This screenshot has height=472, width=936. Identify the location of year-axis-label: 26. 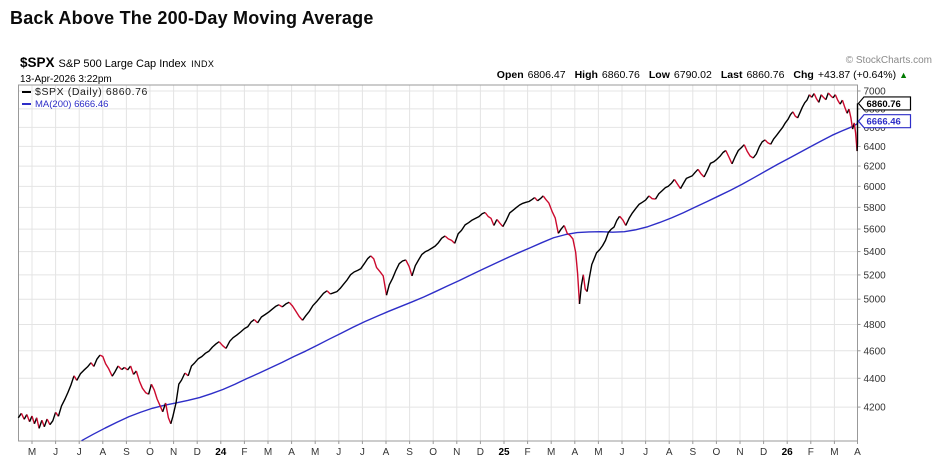
(788, 452).